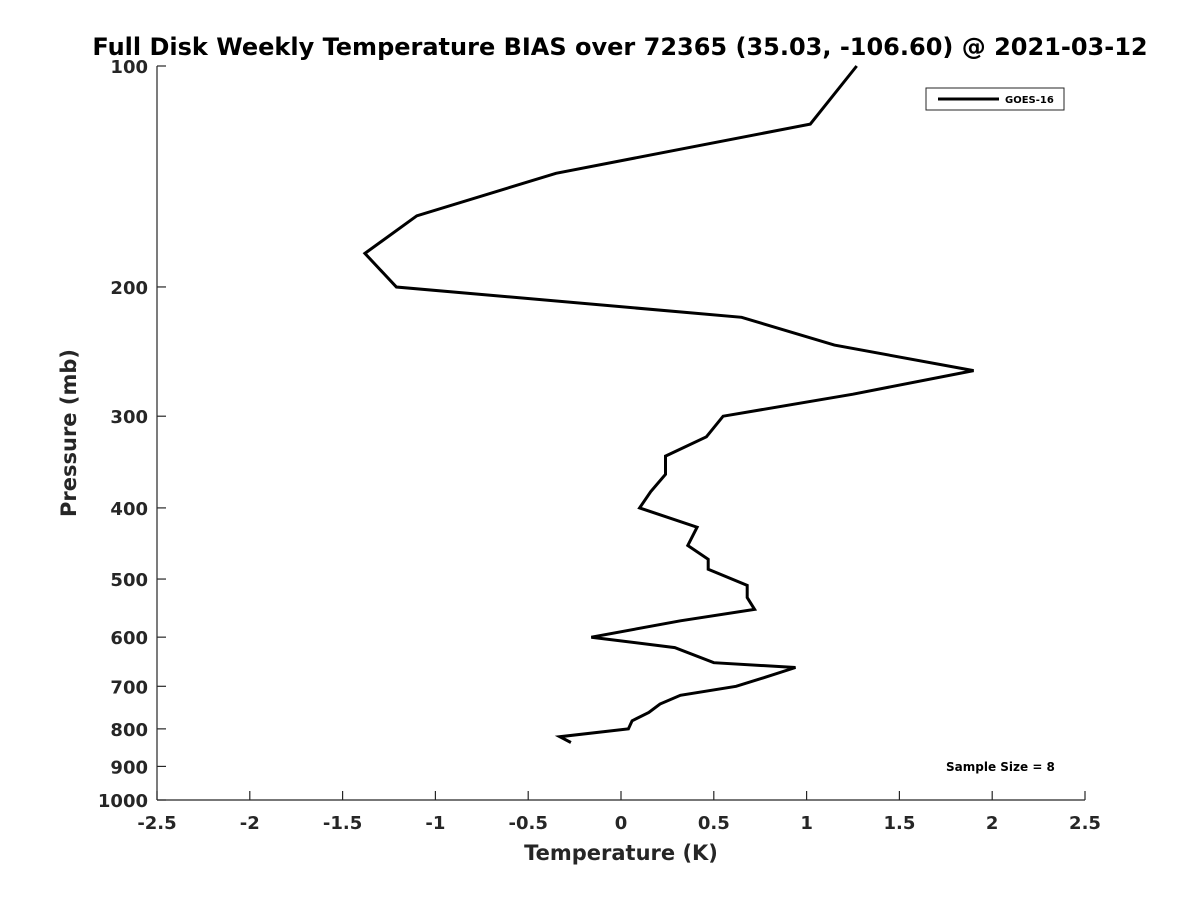 The image size is (1200, 900). I want to click on y-tick-label: 300, so click(129, 417).